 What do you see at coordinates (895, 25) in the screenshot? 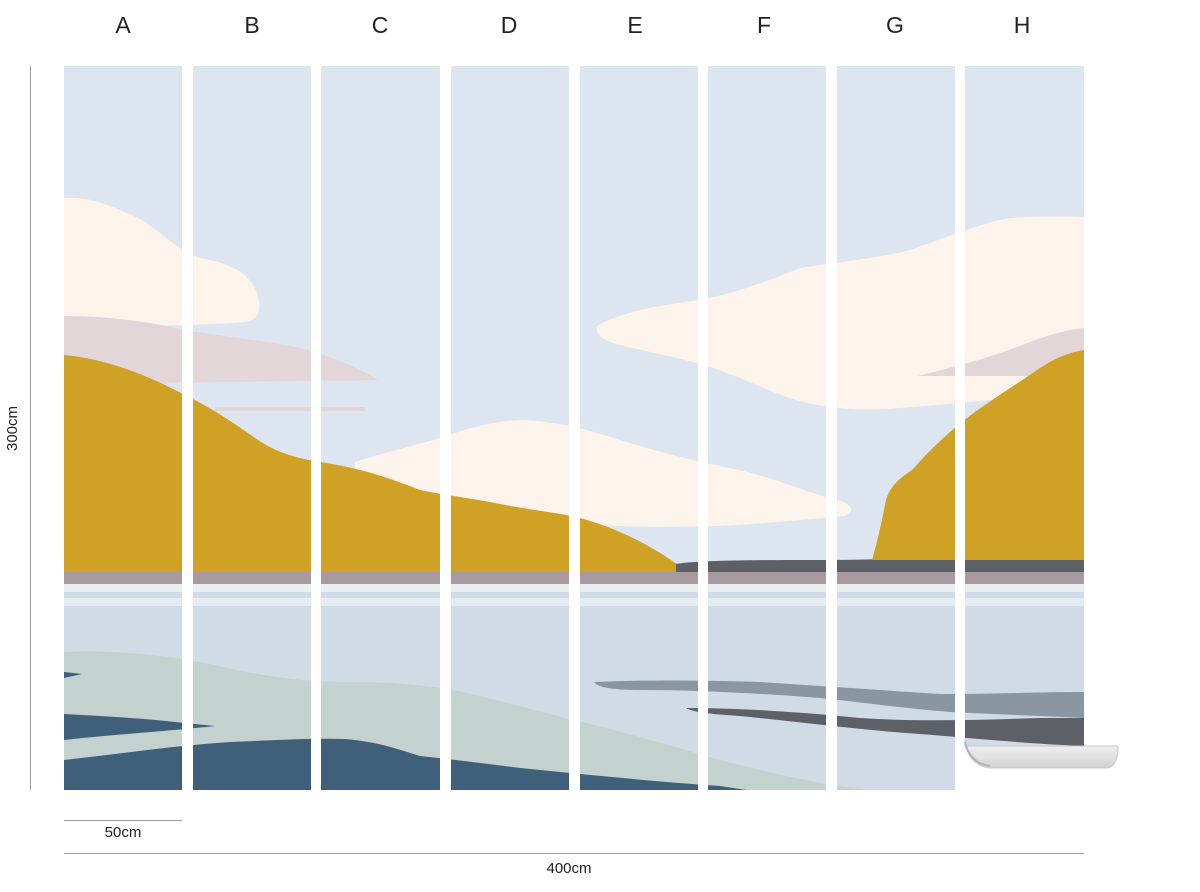
I see `panel-label-g: G` at bounding box center [895, 25].